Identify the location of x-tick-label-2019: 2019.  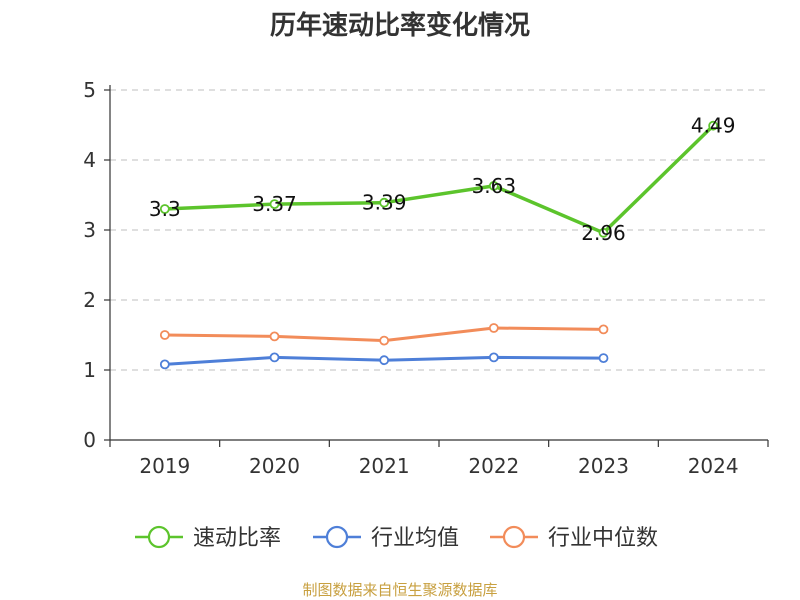
(164, 466).